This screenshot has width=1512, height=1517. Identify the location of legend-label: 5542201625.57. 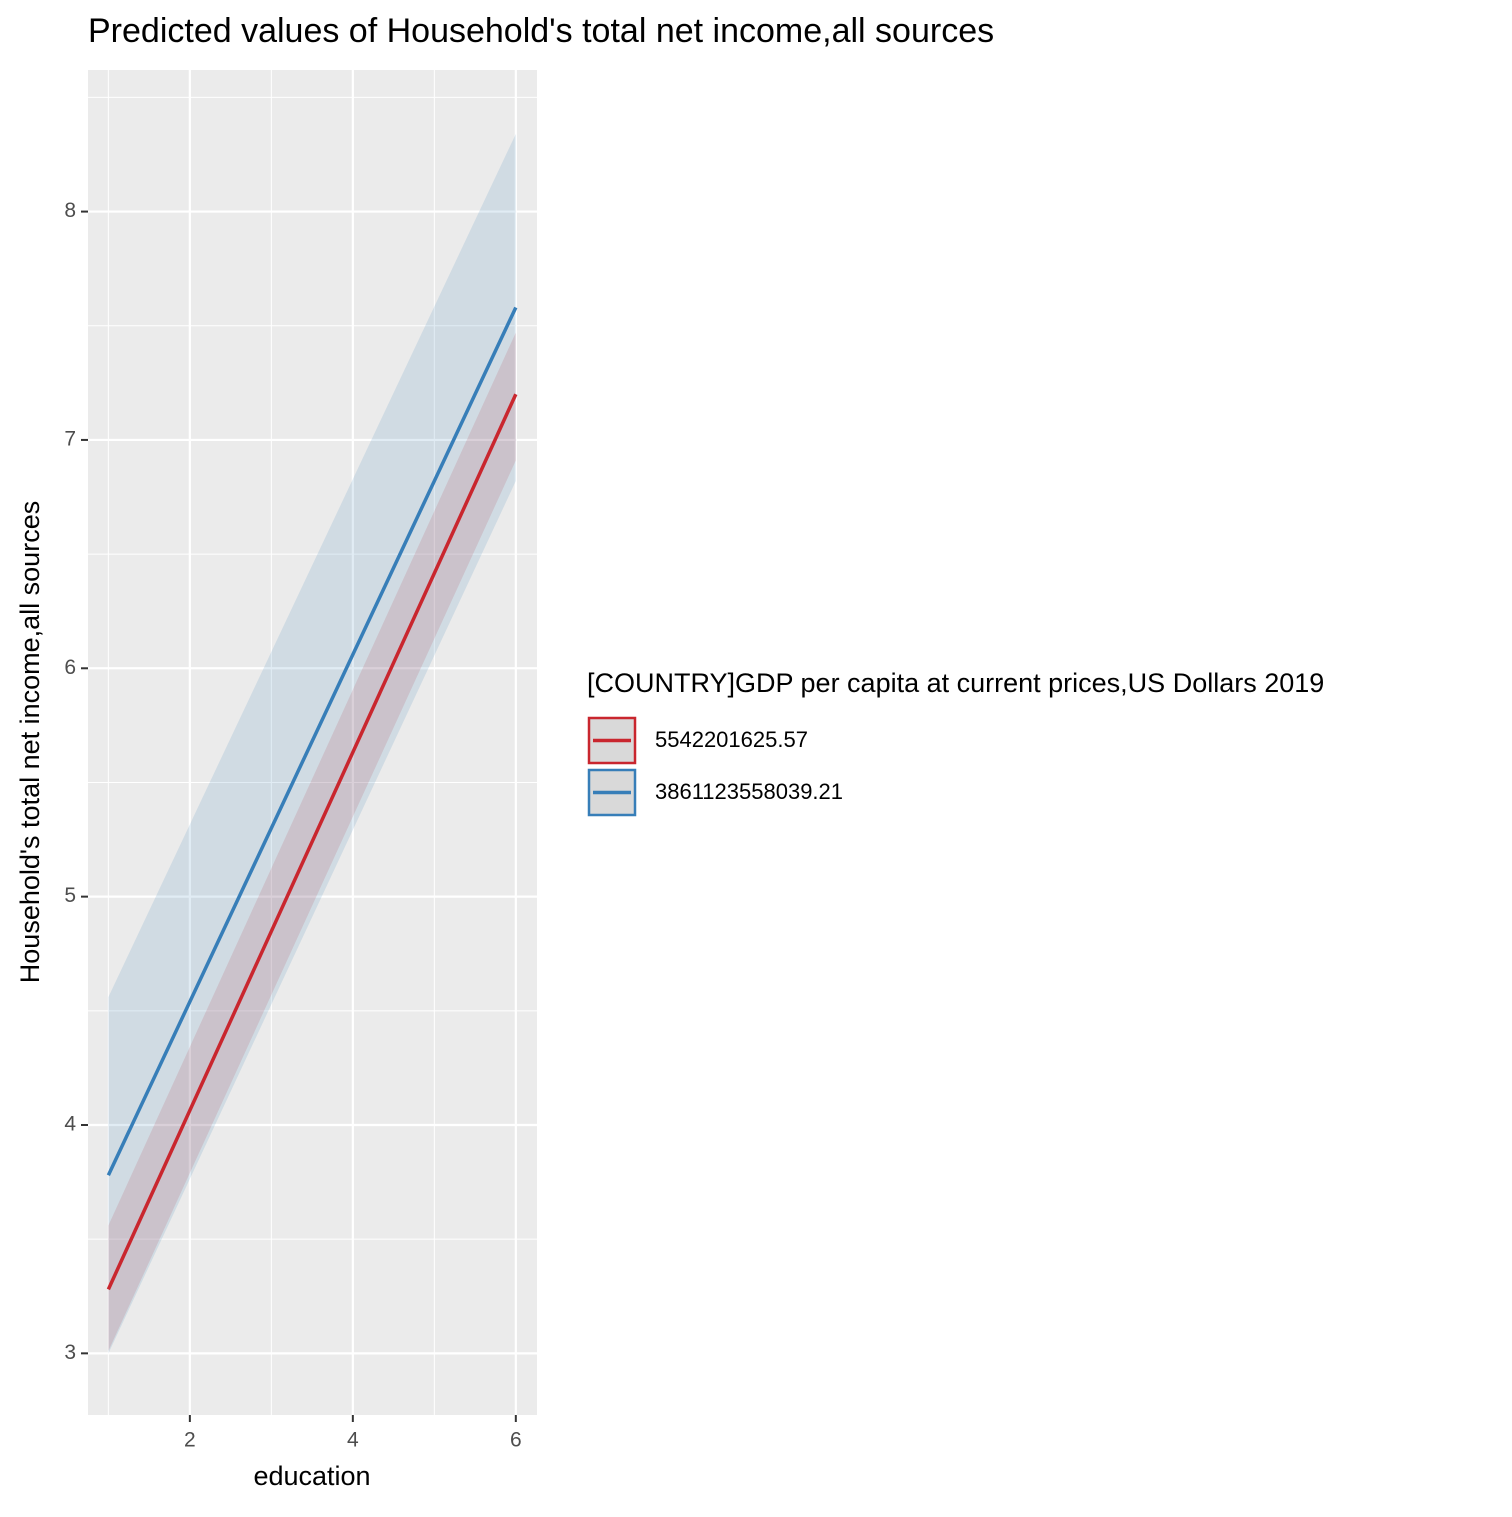
(731, 739).